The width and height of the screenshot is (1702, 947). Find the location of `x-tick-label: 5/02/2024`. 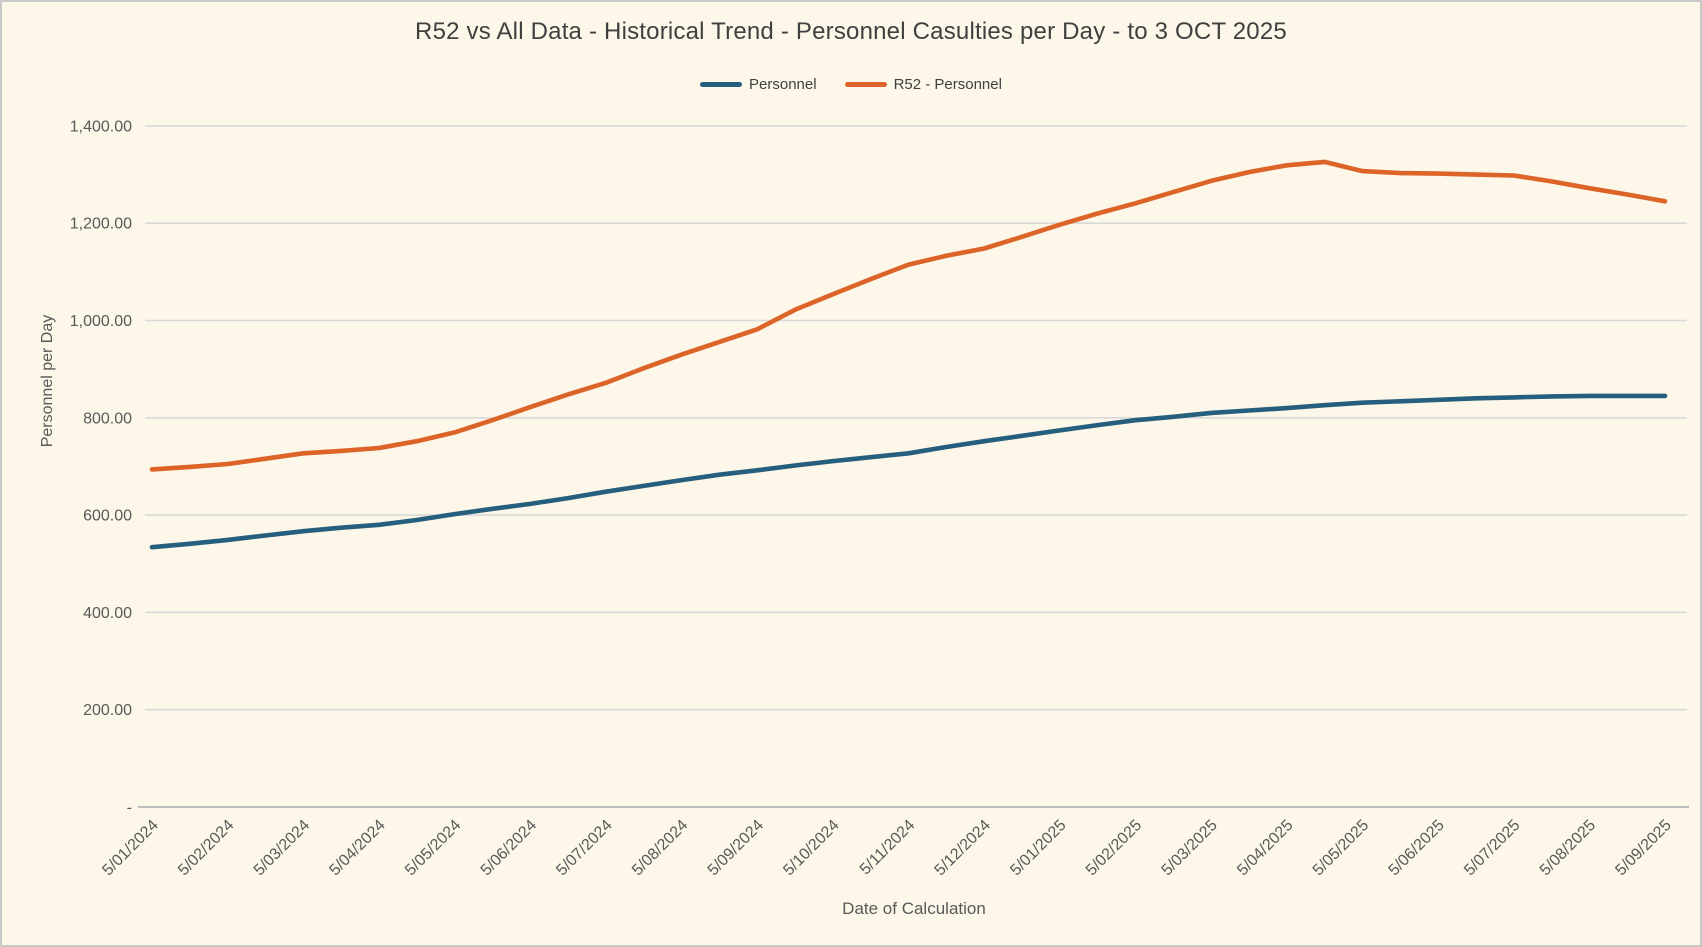

x-tick-label: 5/02/2024 is located at coordinates (206, 848).